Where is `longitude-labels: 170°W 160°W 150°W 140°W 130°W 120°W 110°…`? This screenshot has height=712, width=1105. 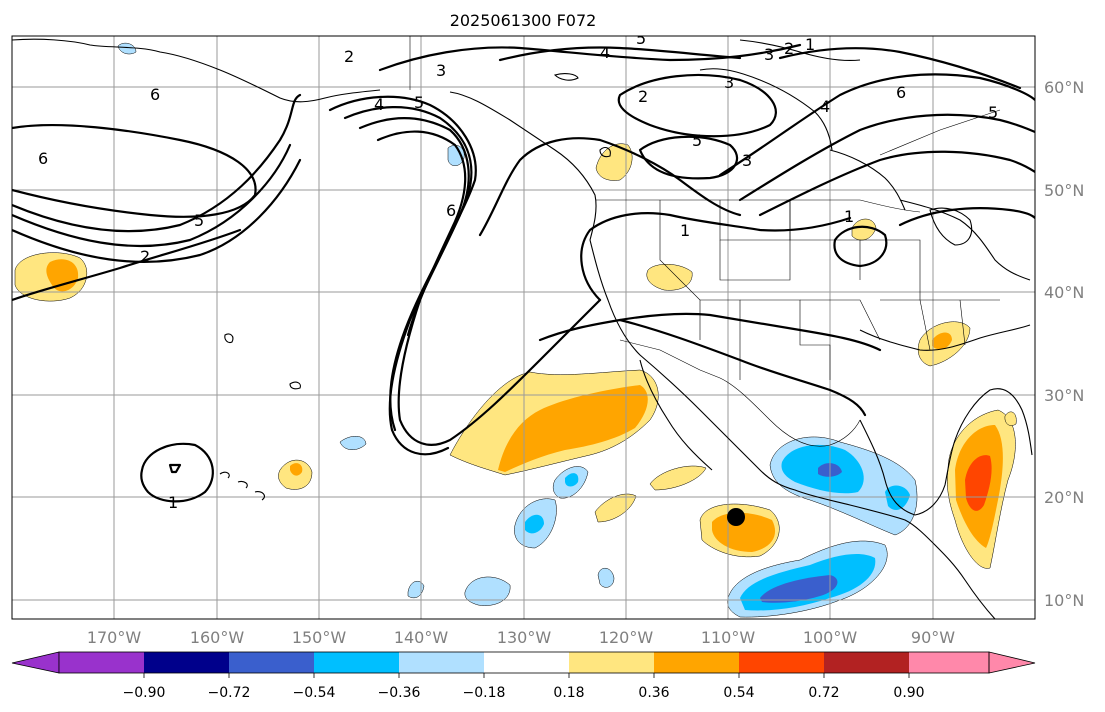
longitude-labels: 170°W 160°W 150°W 140°W 130°W 120°W 110°… is located at coordinates (521, 637).